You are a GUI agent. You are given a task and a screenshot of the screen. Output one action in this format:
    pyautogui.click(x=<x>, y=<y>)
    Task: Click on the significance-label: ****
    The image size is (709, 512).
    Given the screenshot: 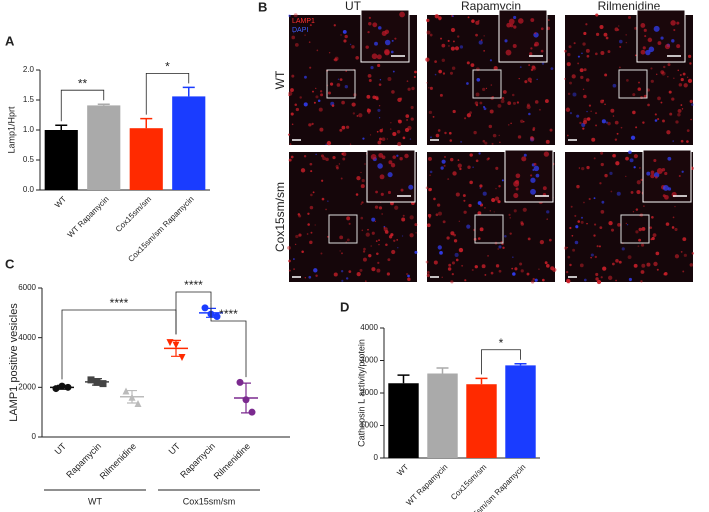 What is the action you would take?
    pyautogui.click(x=228, y=314)
    